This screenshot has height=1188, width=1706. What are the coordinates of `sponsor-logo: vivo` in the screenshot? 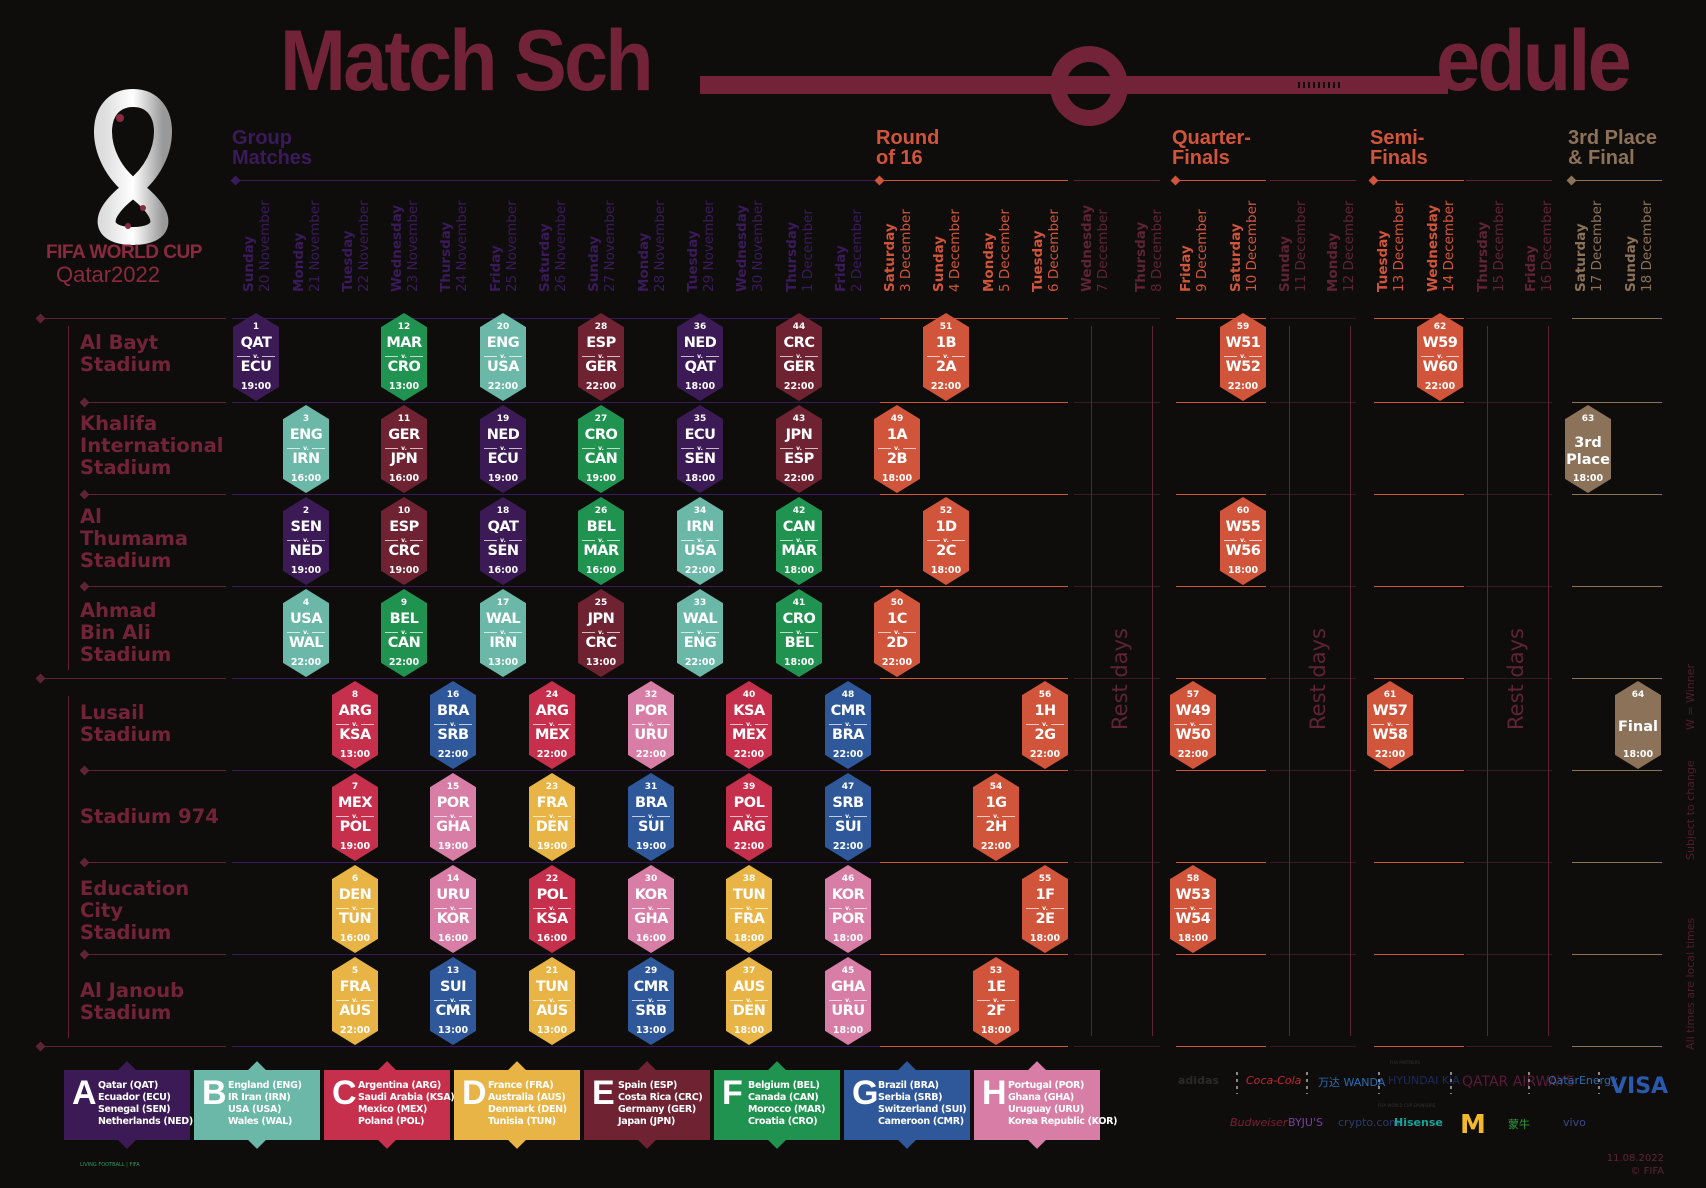 It's located at (1574, 1122).